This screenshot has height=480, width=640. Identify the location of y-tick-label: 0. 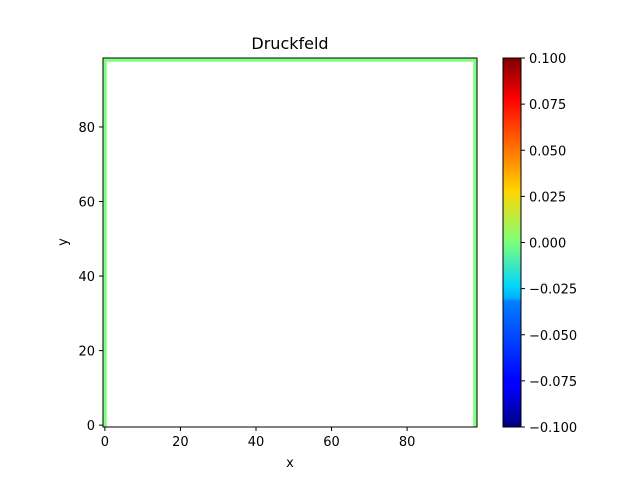
(91, 426).